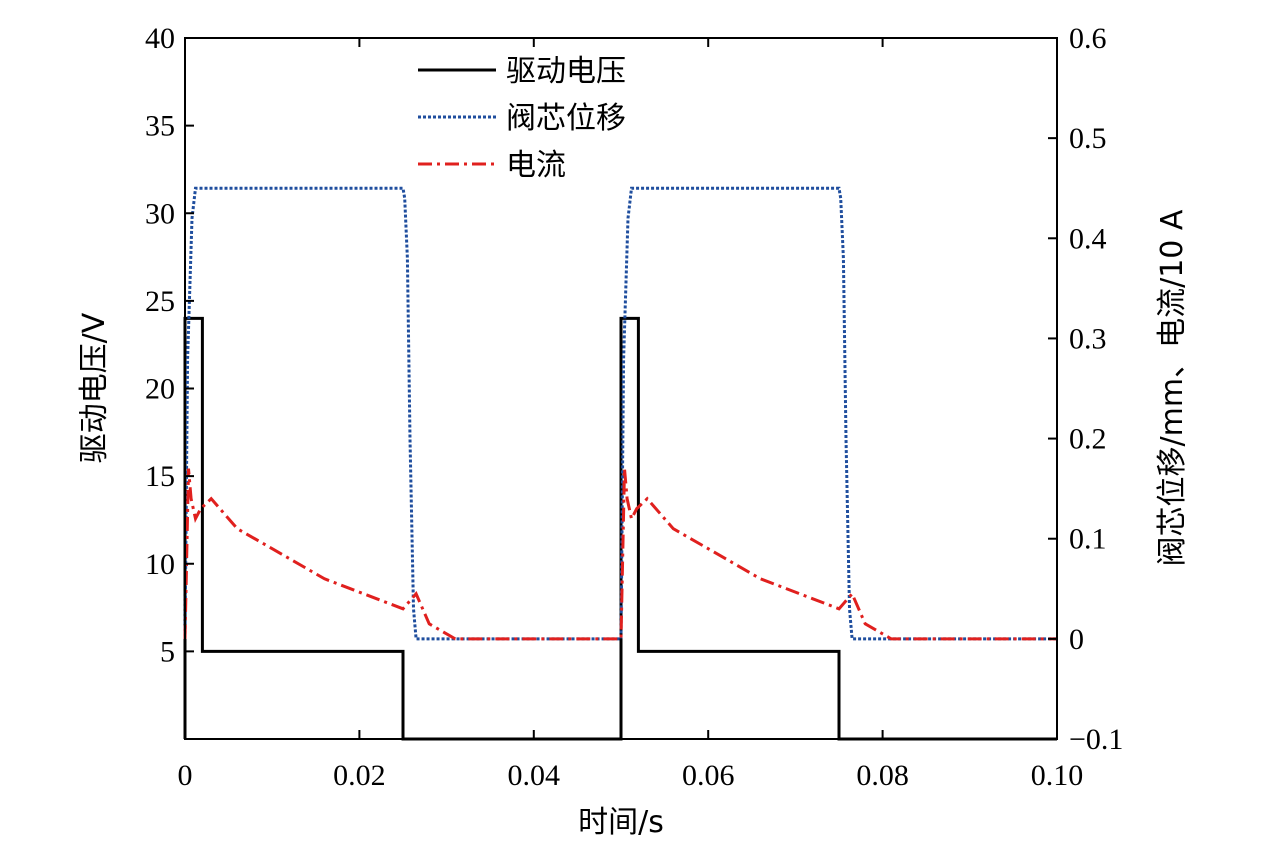  What do you see at coordinates (1172, 387) in the screenshot?
I see `y-axis-right-title: 阀芯位移/mm、电流/10 A` at bounding box center [1172, 387].